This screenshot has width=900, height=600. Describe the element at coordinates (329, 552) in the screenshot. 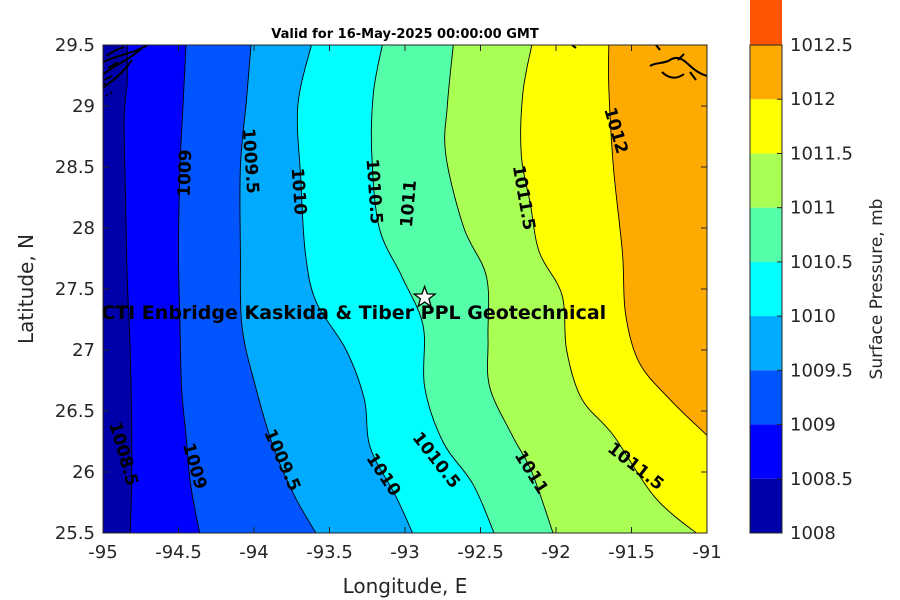

I see `x-tick-label: -93.5` at that location.